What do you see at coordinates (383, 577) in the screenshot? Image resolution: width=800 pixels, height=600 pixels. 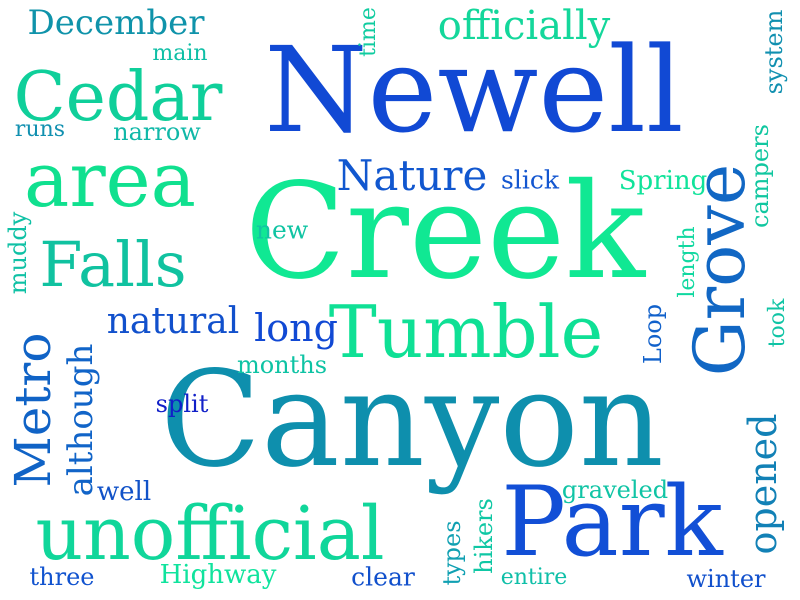 I see `word-clear: clear` at bounding box center [383, 577].